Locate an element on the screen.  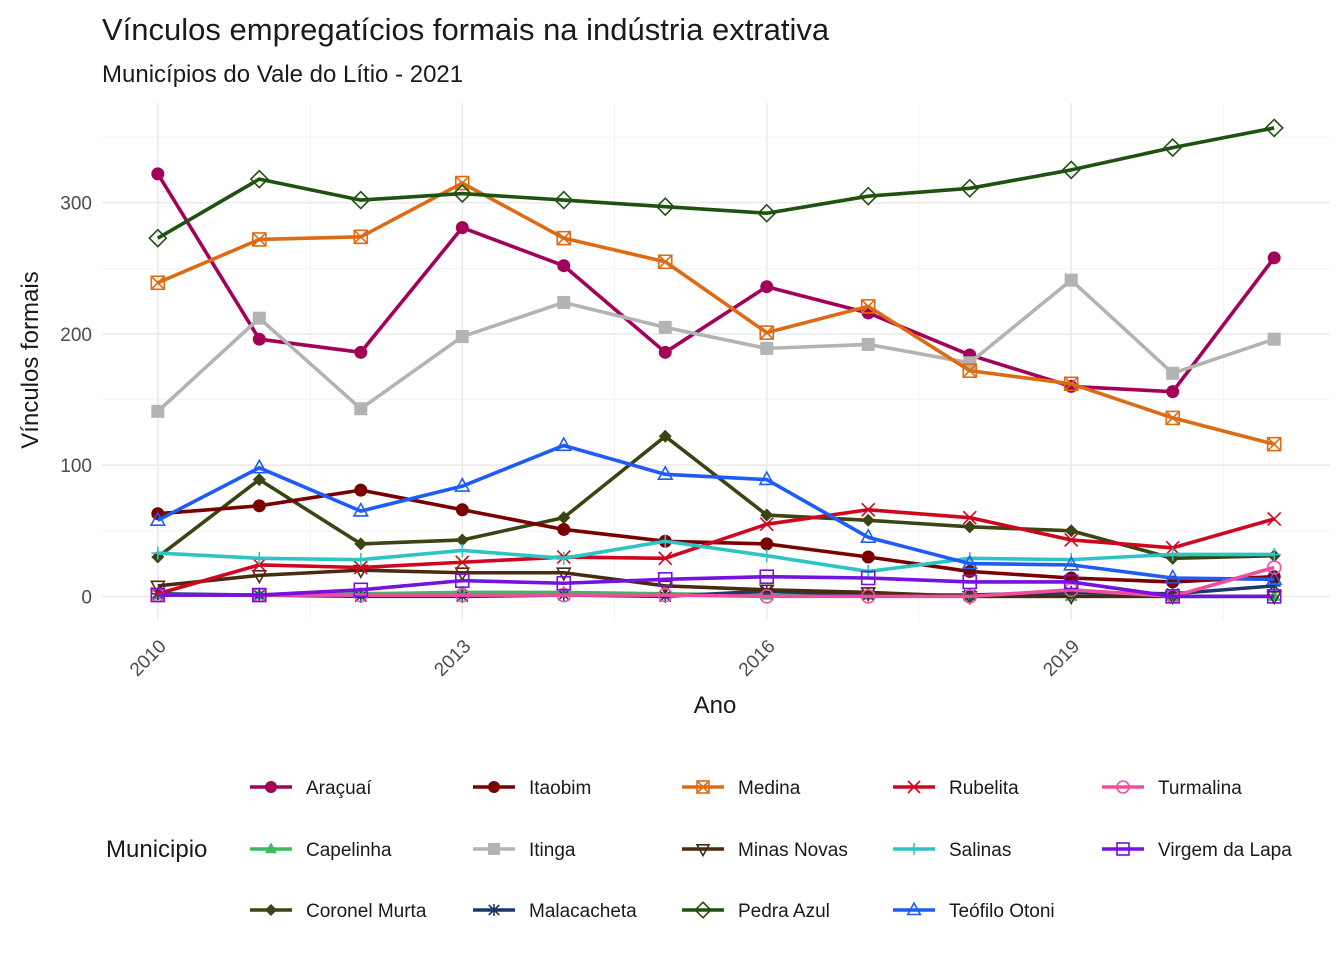
legend-label: Malacacheta is located at coordinates (583, 911).